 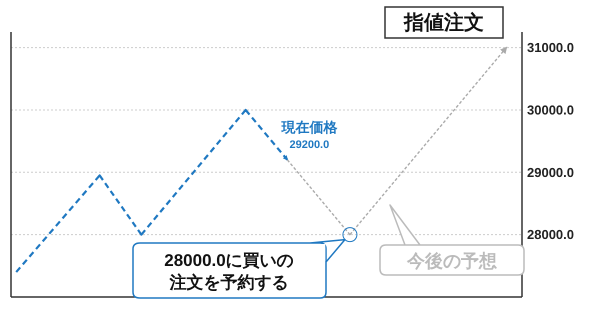 I want to click on data-label: 29200.0, so click(x=309, y=144).